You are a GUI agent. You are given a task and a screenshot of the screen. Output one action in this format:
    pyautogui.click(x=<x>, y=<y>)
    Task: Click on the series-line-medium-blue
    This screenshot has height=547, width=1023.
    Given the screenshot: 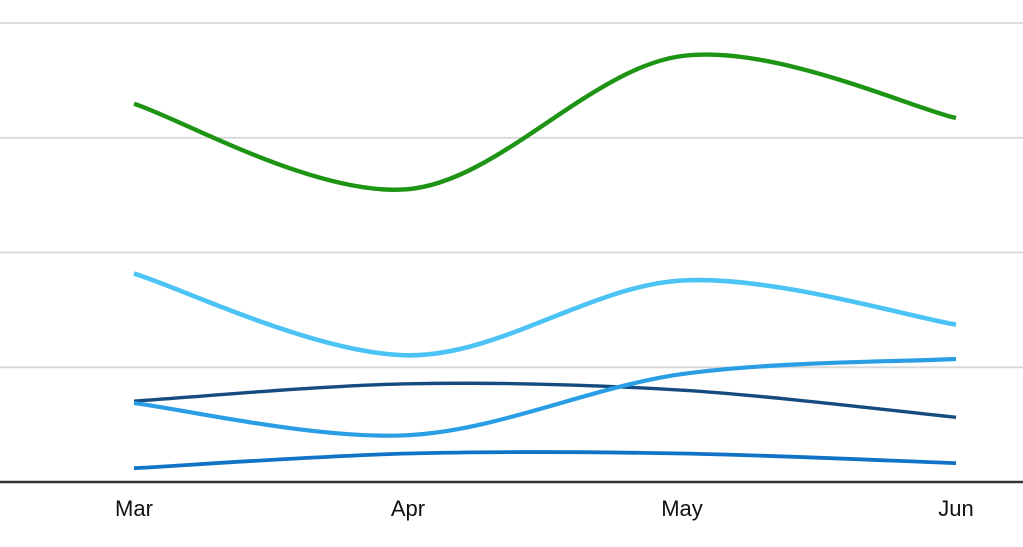 What is the action you would take?
    pyautogui.click(x=545, y=397)
    